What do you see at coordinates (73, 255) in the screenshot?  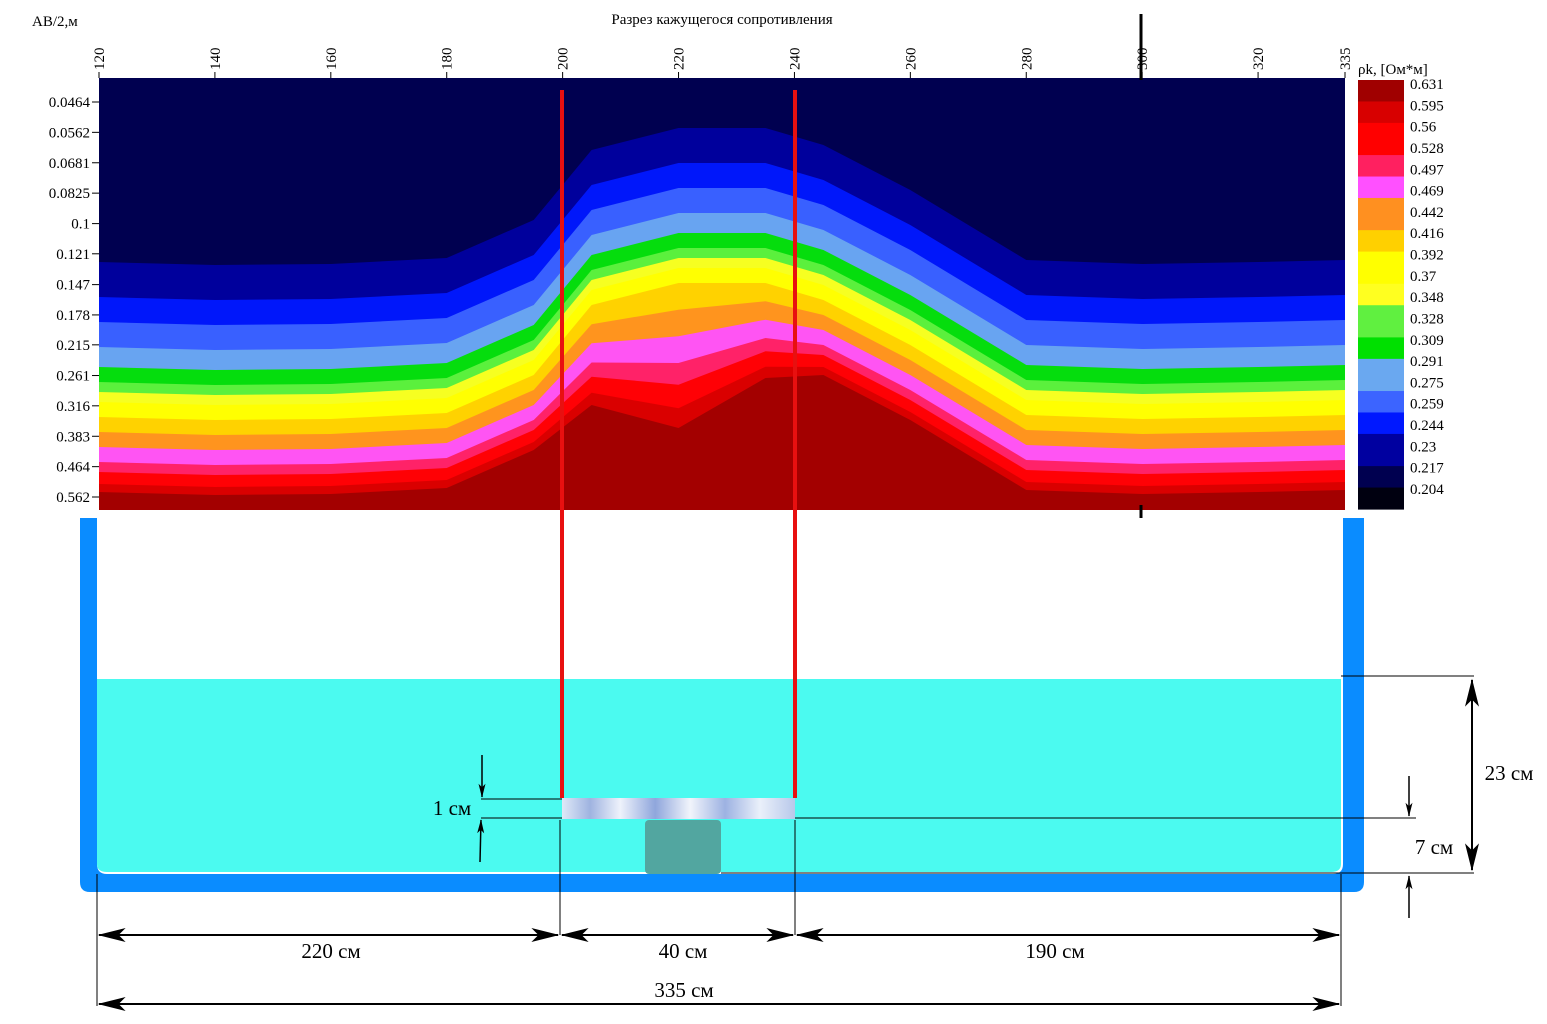 I see `y-tick-label: 0.121` at bounding box center [73, 255].